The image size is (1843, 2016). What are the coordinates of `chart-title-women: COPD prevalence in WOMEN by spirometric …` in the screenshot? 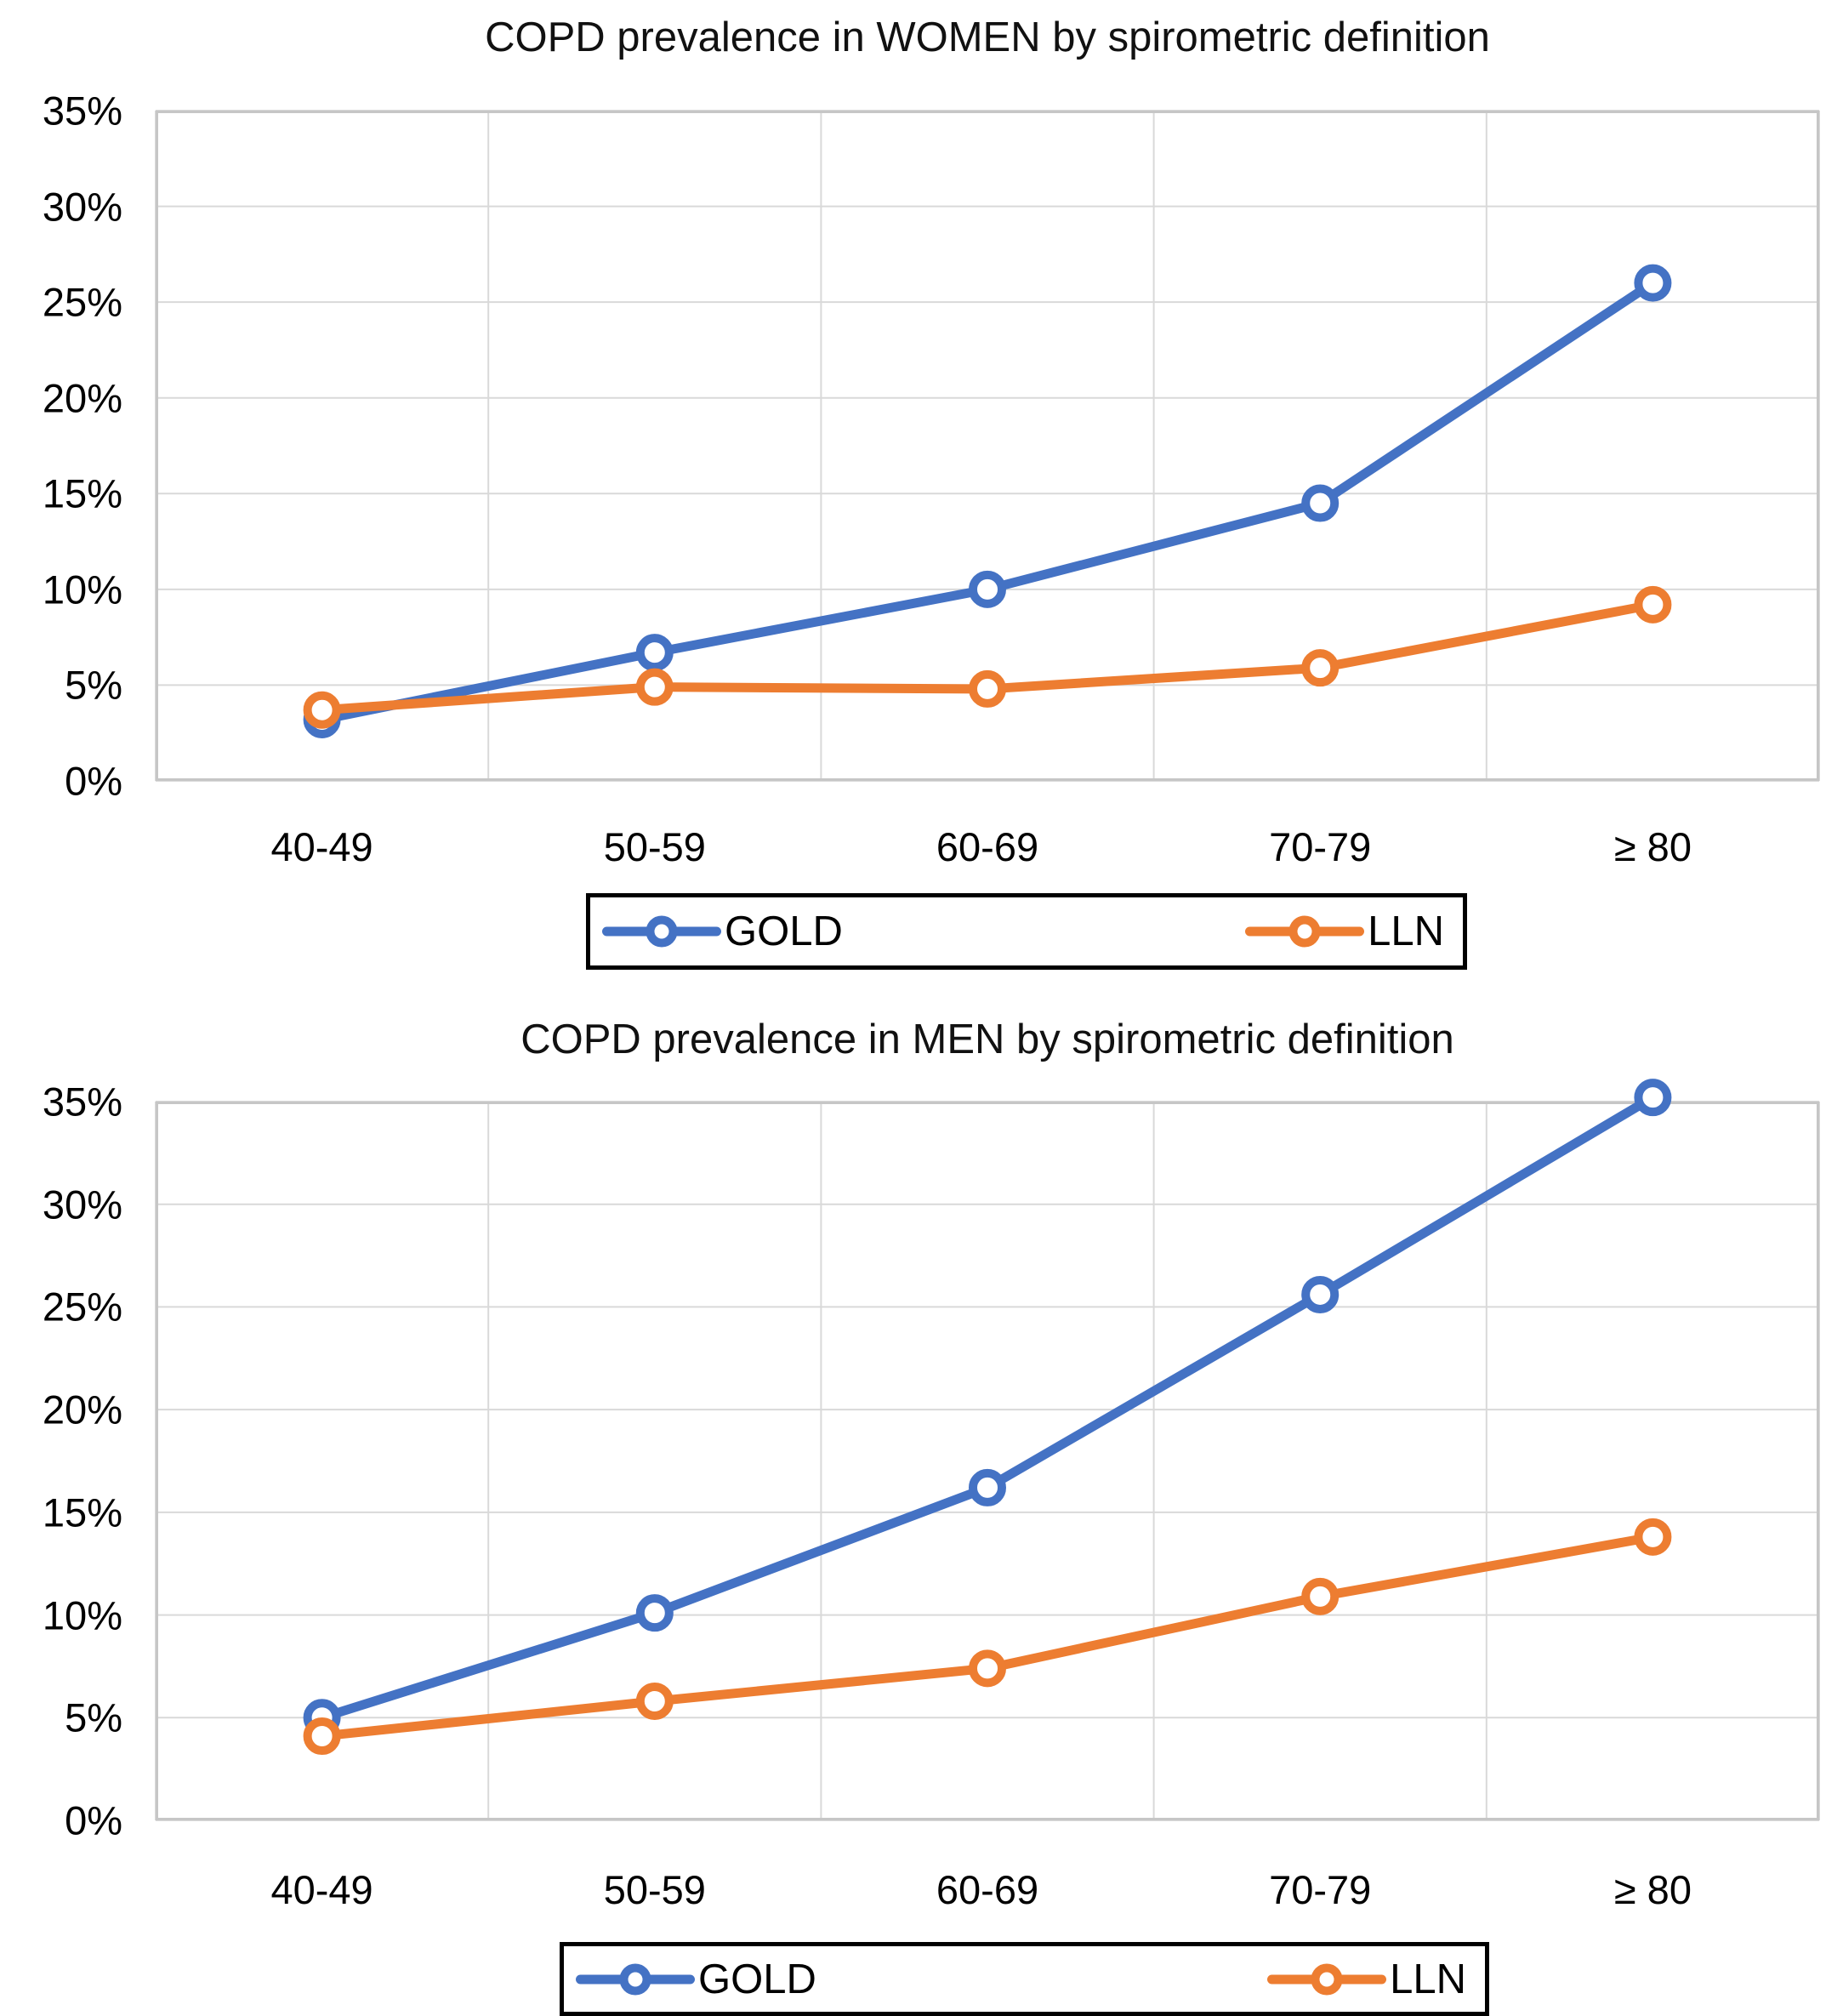 It's located at (987, 37).